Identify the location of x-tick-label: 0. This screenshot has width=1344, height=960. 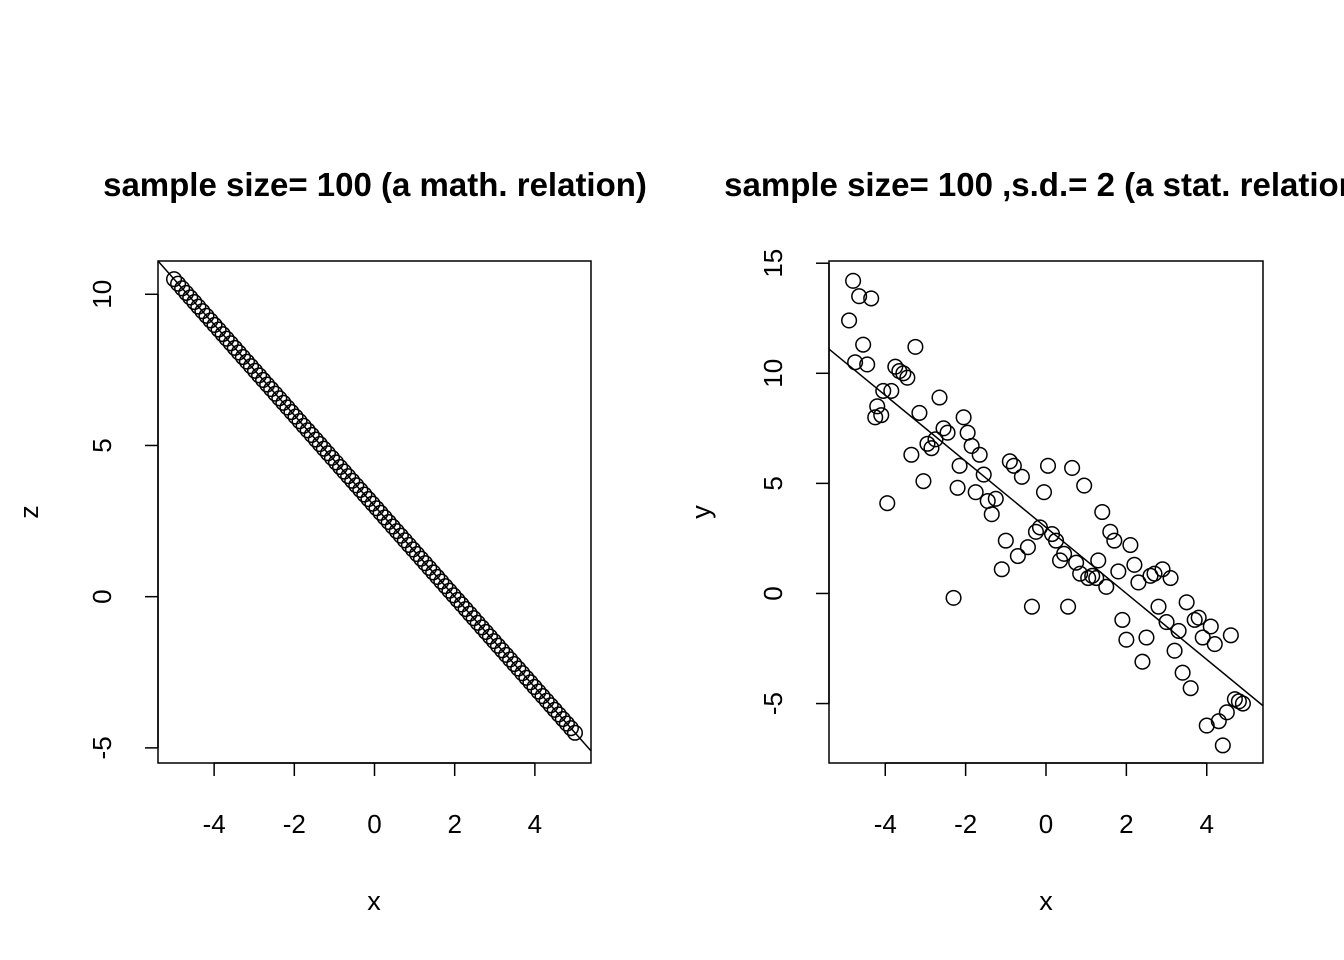
(374, 824).